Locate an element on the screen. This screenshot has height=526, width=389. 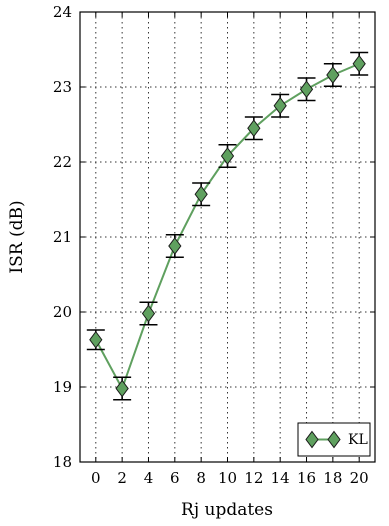
x-tick-label: 10 is located at coordinates (227, 478).